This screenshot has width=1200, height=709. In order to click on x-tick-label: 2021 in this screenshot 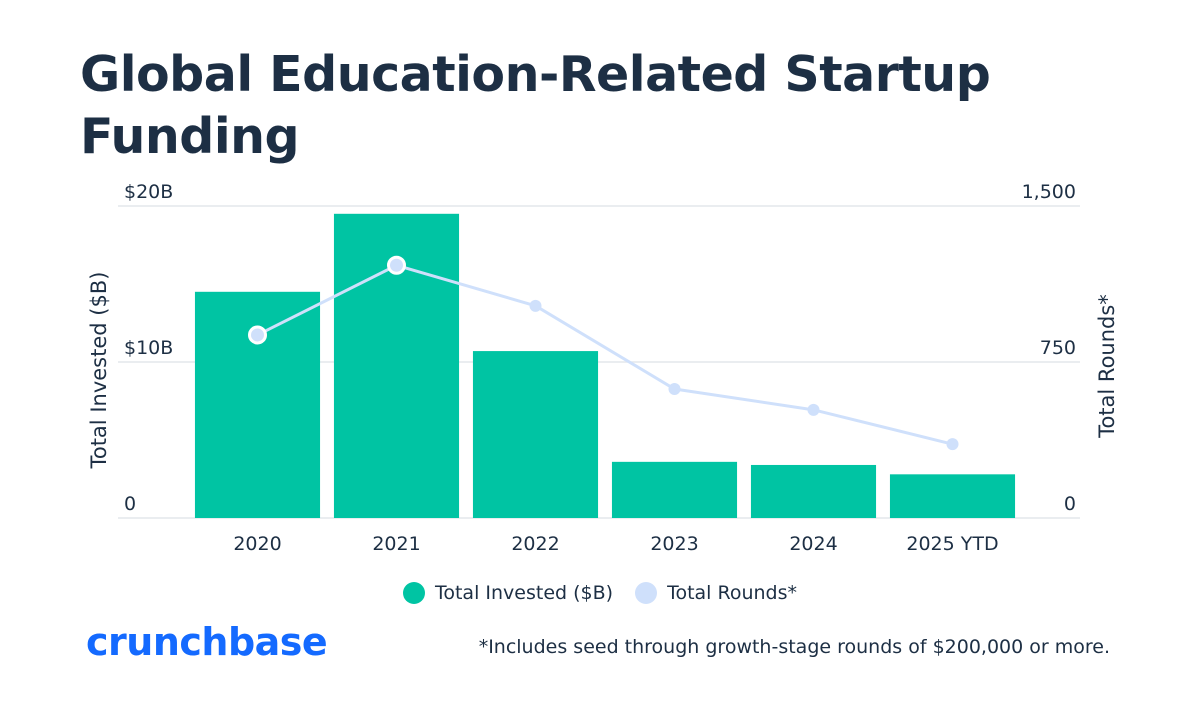, I will do `click(396, 544)`.